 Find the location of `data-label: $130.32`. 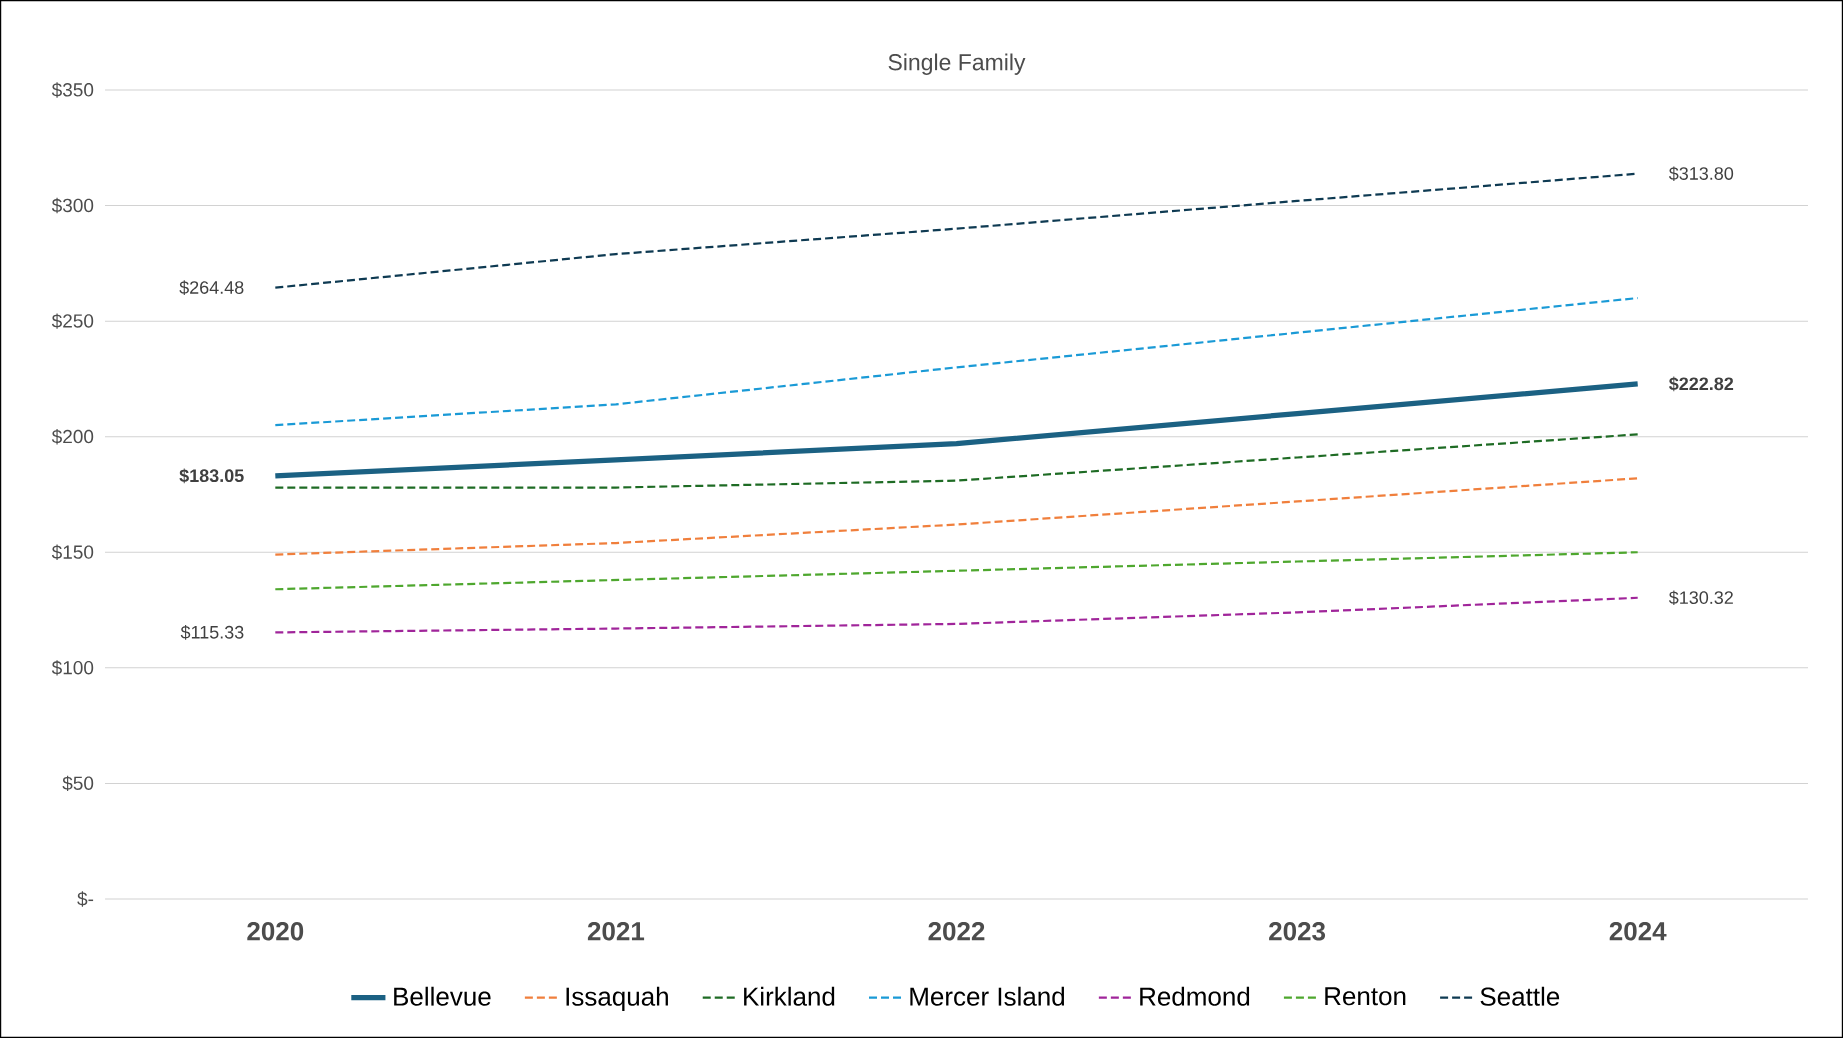

data-label: $130.32 is located at coordinates (1700, 598).